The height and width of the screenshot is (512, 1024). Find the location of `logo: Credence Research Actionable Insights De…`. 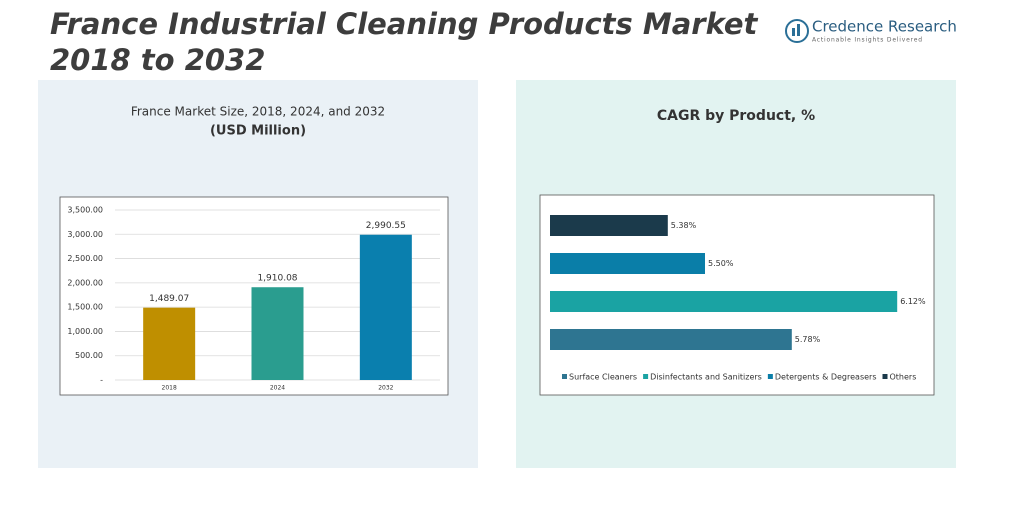

logo: Credence Research Actionable Insights De… is located at coordinates (871, 31).